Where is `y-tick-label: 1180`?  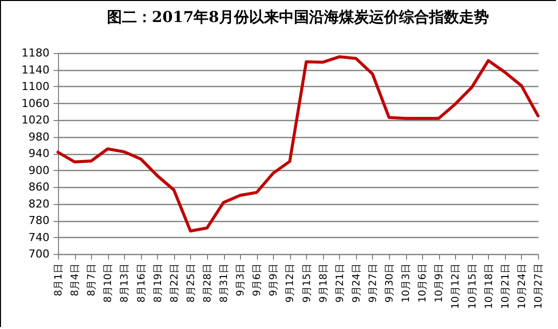 y-tick-label: 1180 is located at coordinates (36, 53).